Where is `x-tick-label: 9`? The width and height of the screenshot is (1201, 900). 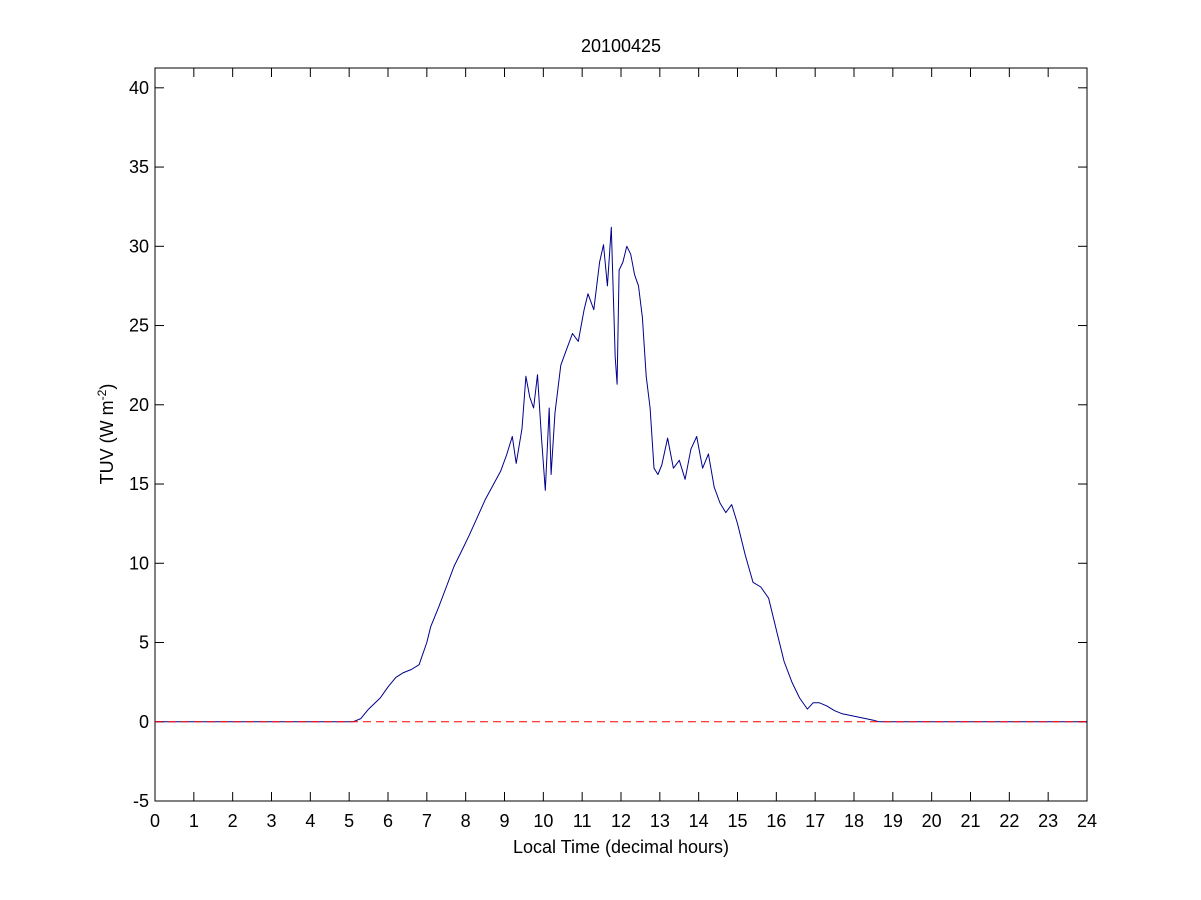
x-tick-label: 9 is located at coordinates (504, 821).